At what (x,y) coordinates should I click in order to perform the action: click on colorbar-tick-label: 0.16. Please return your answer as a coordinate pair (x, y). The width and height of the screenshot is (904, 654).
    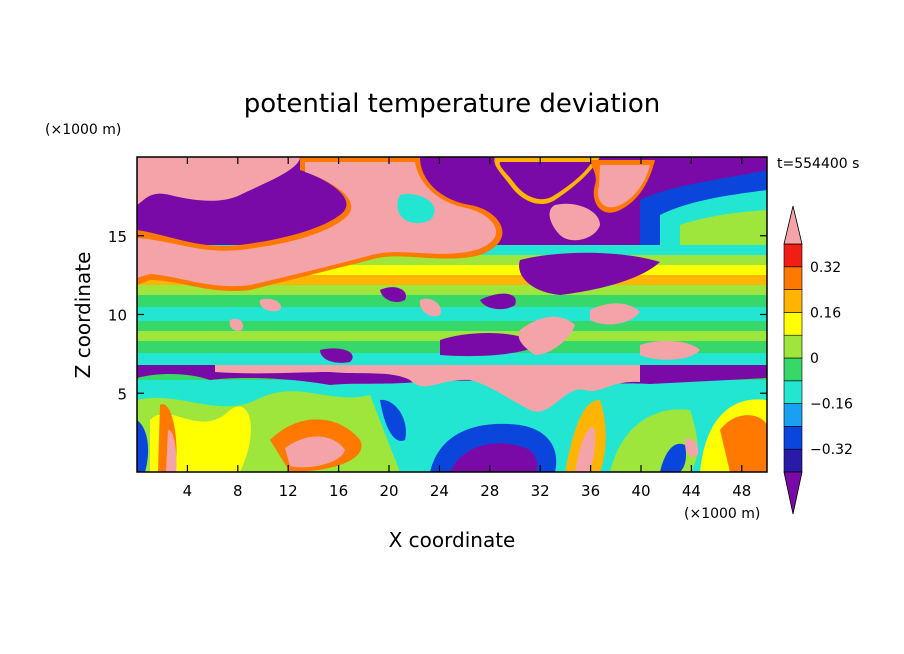
    Looking at the image, I should click on (825, 313).